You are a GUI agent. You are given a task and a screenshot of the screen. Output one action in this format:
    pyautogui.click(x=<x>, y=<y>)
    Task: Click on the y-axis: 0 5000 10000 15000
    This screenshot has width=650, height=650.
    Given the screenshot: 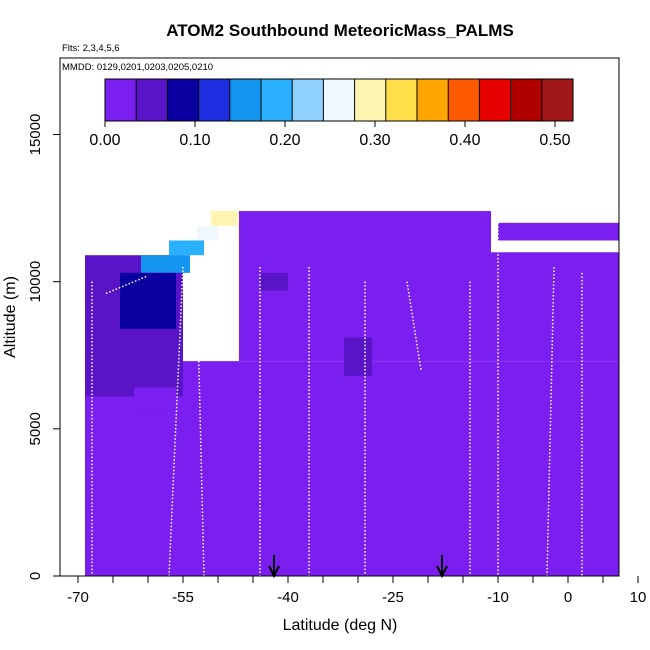 What is the action you would take?
    pyautogui.click(x=43, y=347)
    